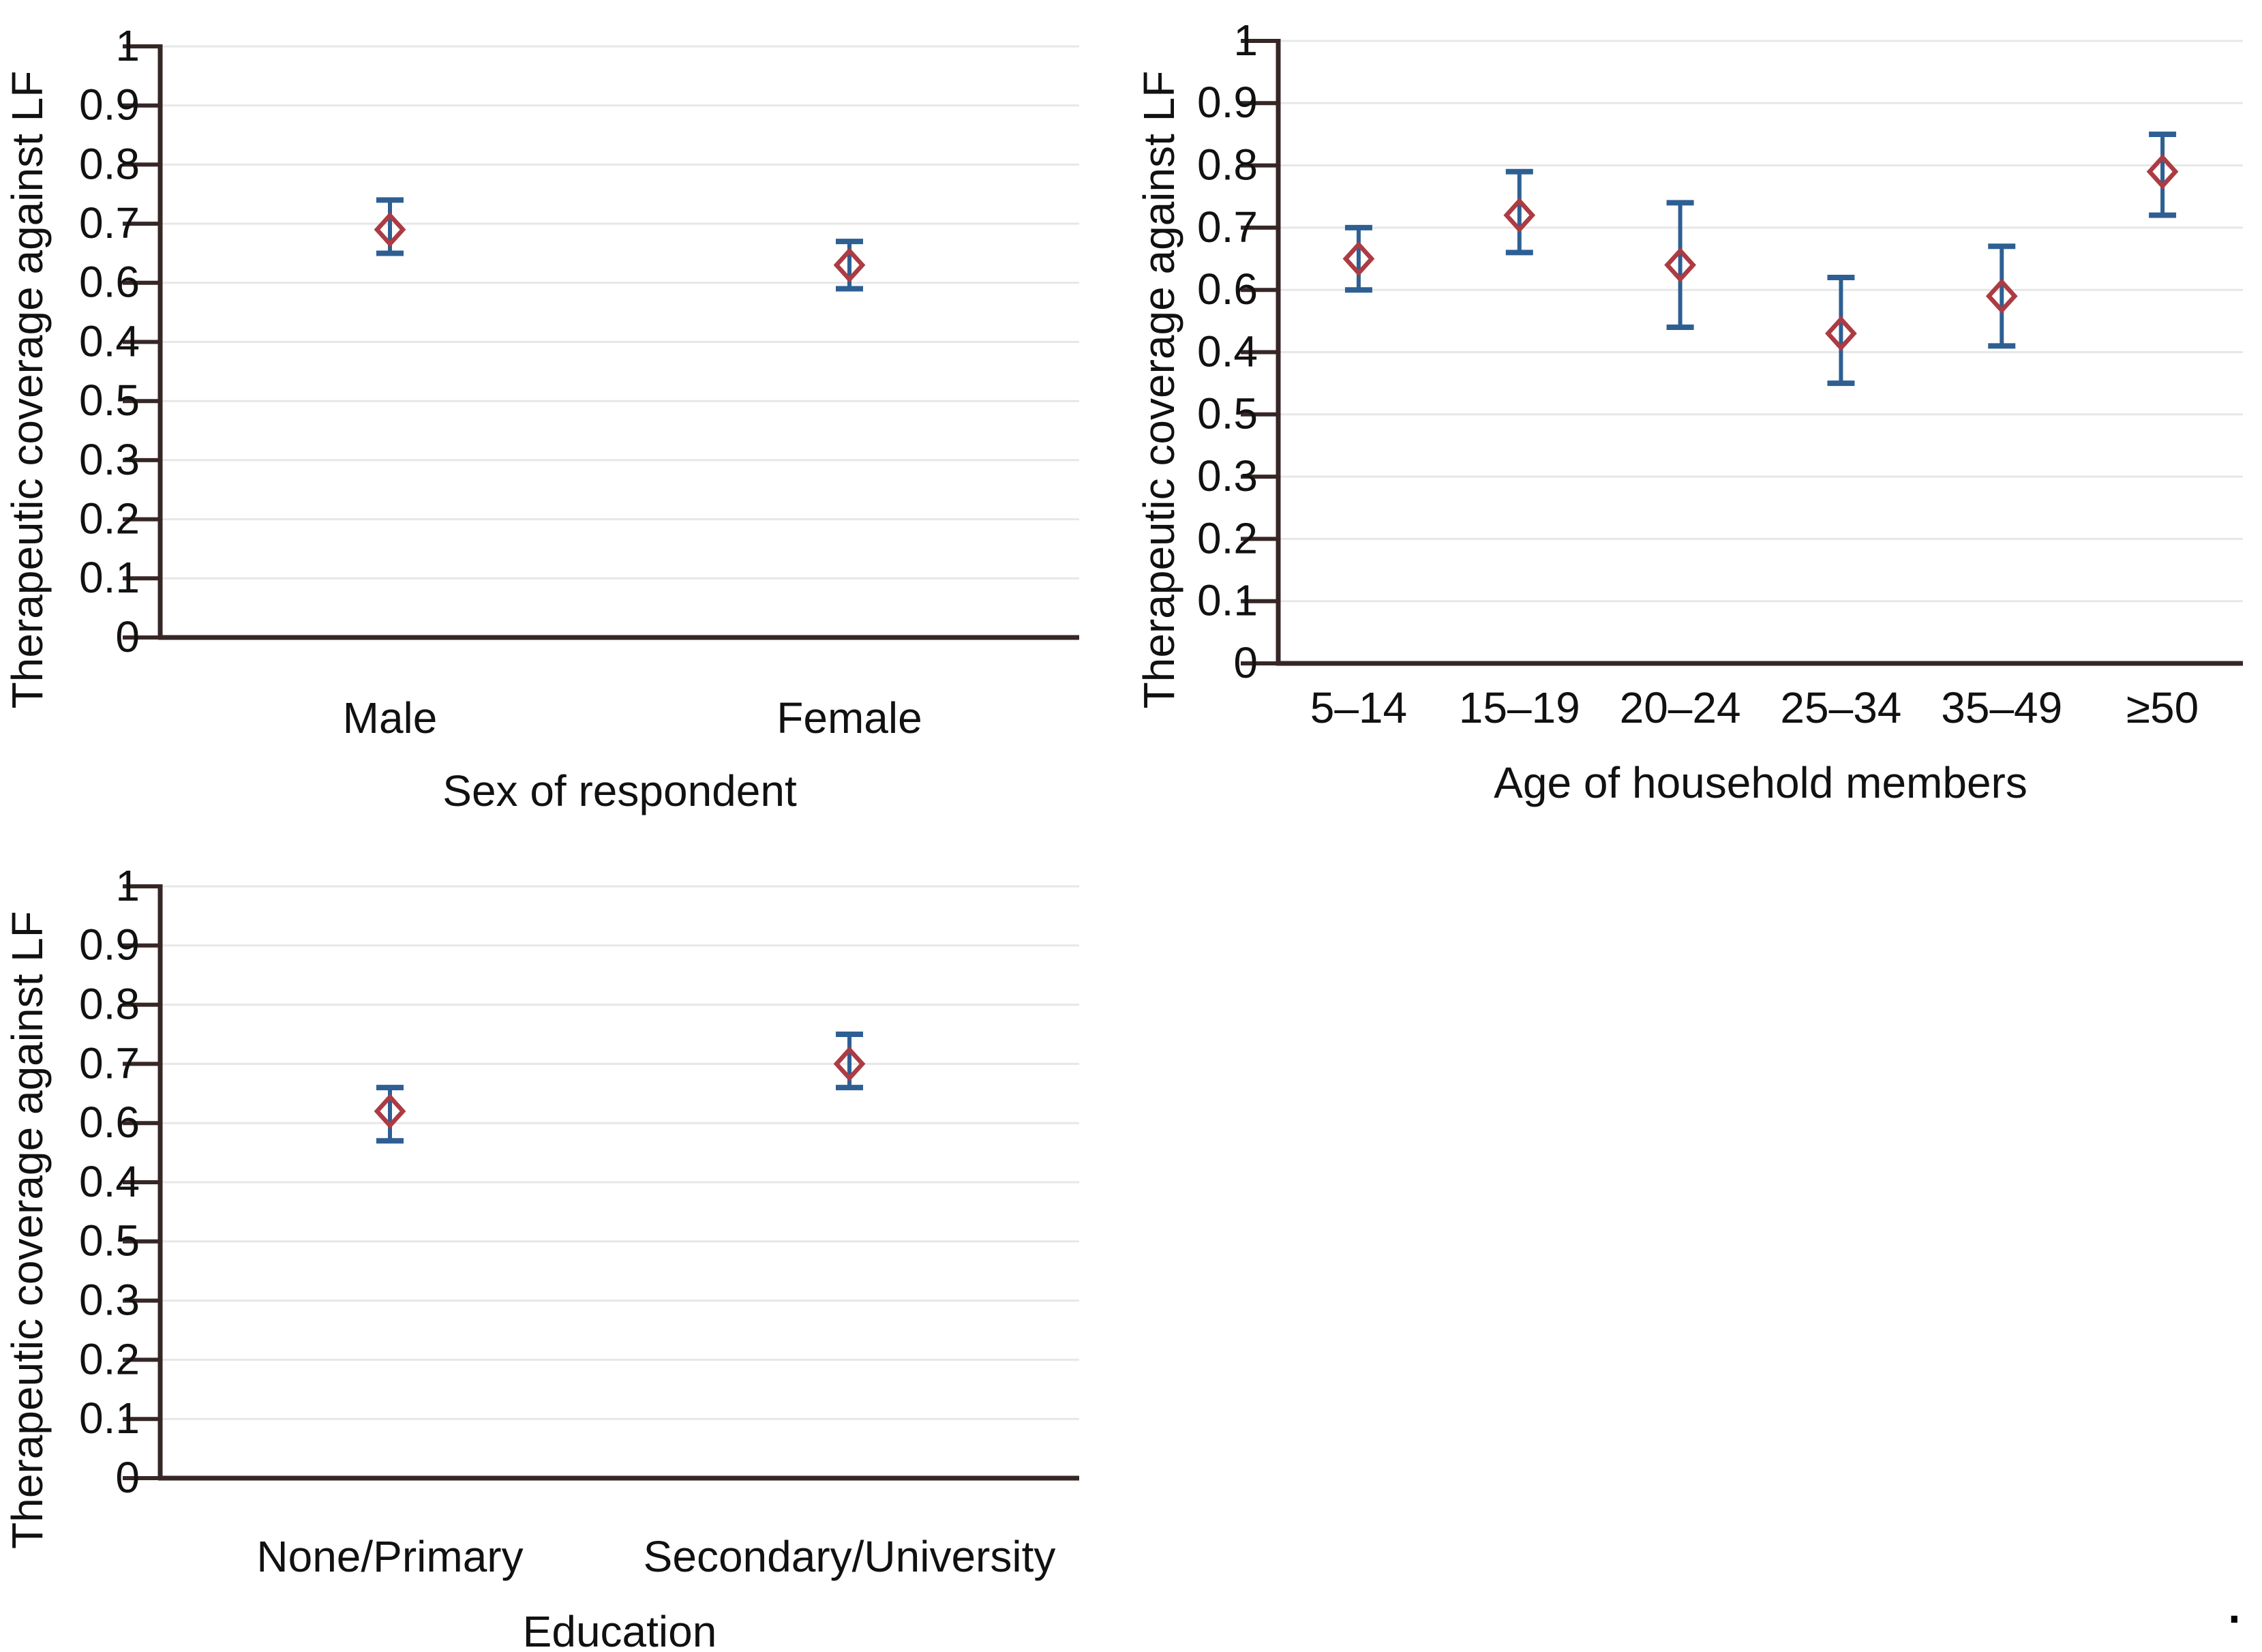 Image resolution: width=2262 pixels, height=1652 pixels. Describe the element at coordinates (390, 717) in the screenshot. I see `x-tick-label: Male` at that location.